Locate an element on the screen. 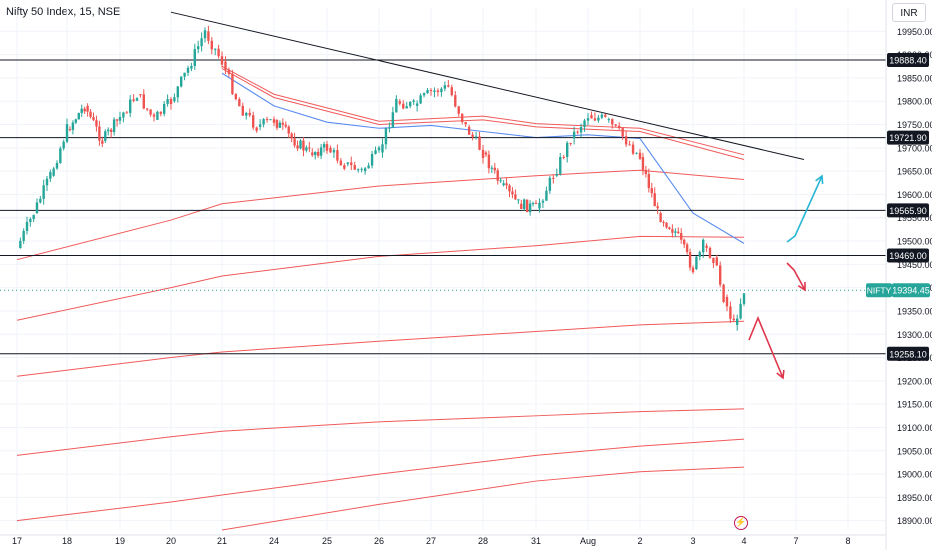 The height and width of the screenshot is (550, 932). price-tick-label: 19600.00 is located at coordinates (914, 195).